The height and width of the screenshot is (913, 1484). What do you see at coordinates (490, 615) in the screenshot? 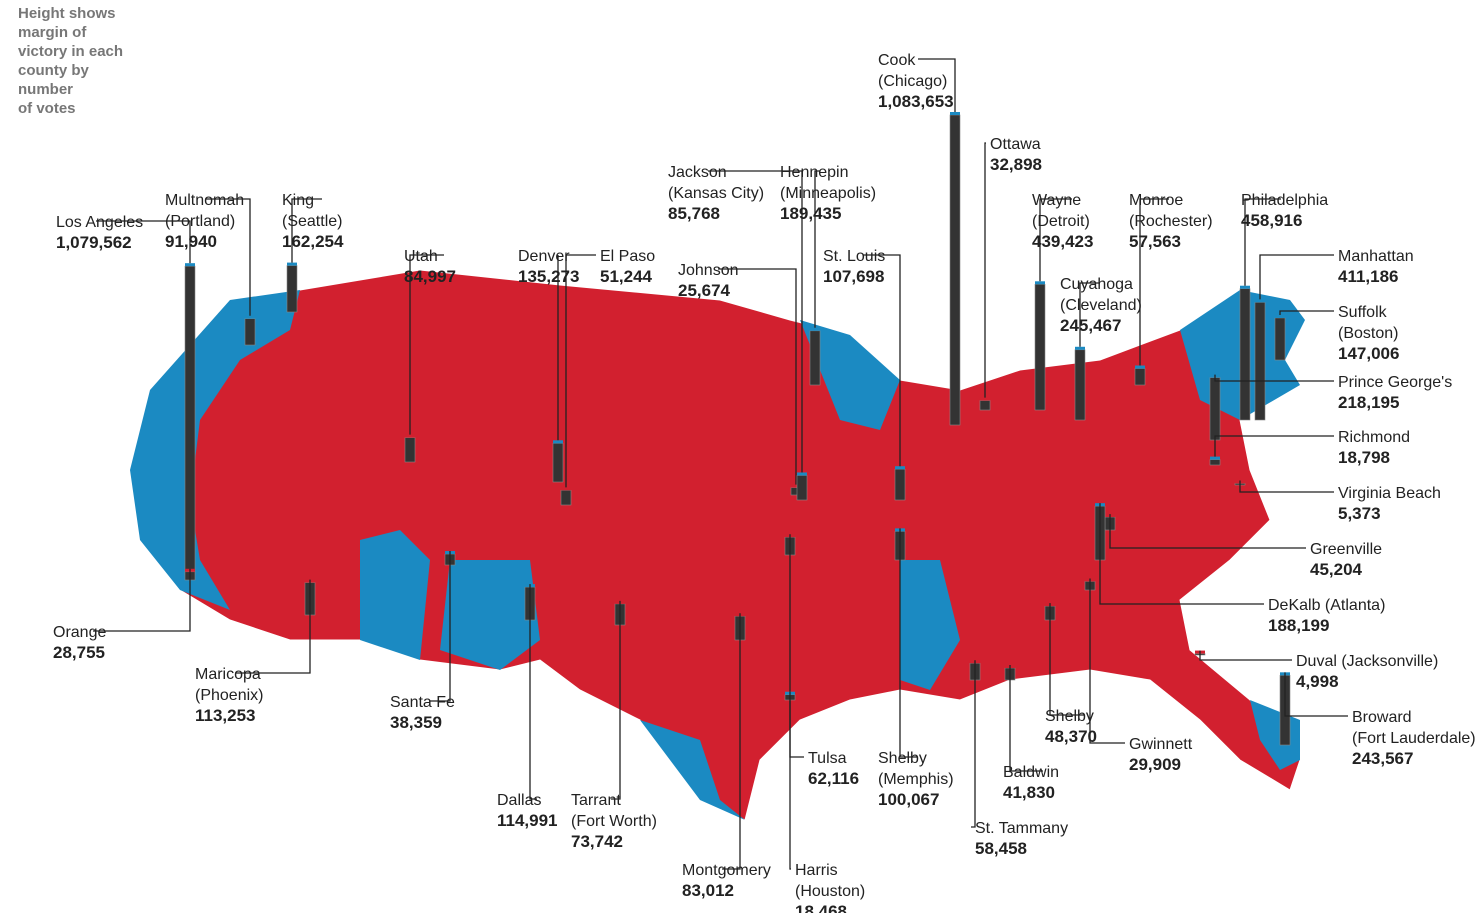
I see `blue-new-mexico` at bounding box center [490, 615].